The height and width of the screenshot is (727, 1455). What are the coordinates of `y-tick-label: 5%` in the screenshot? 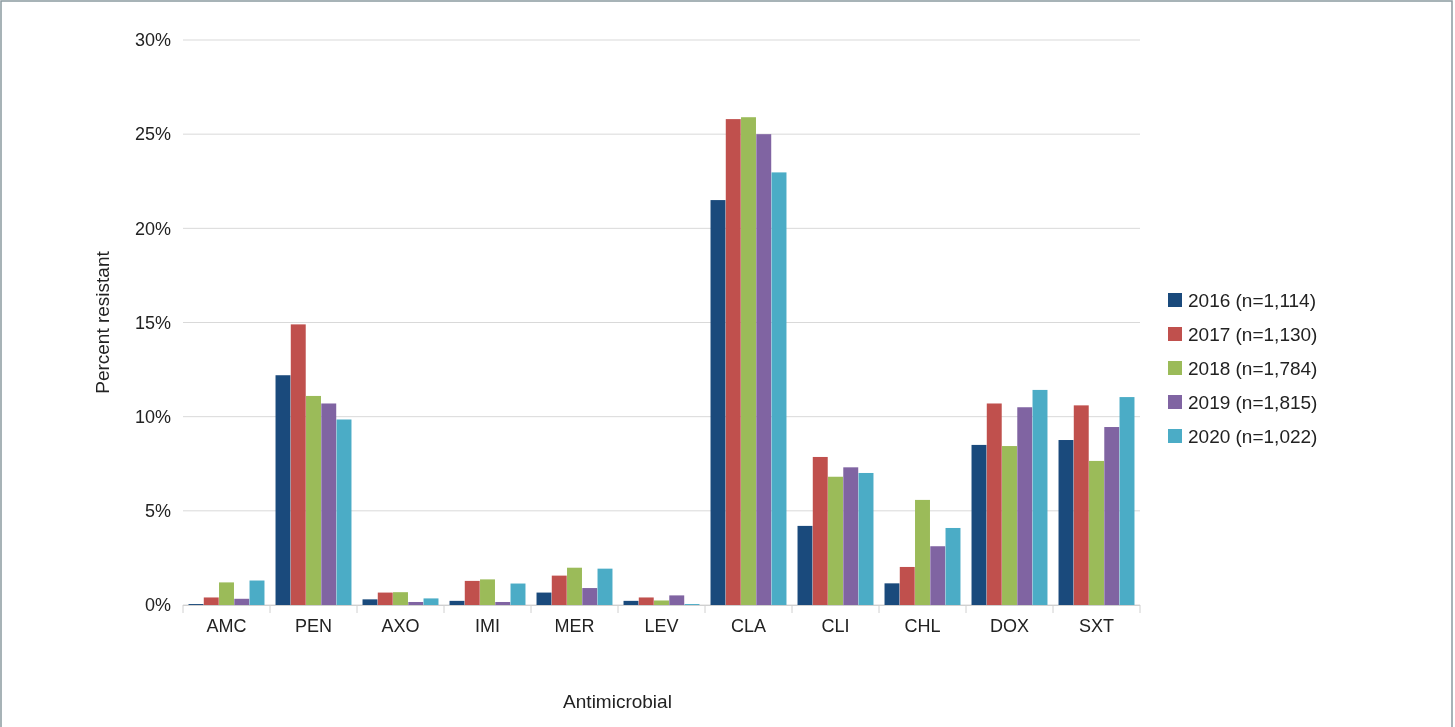 It's located at (157, 511).